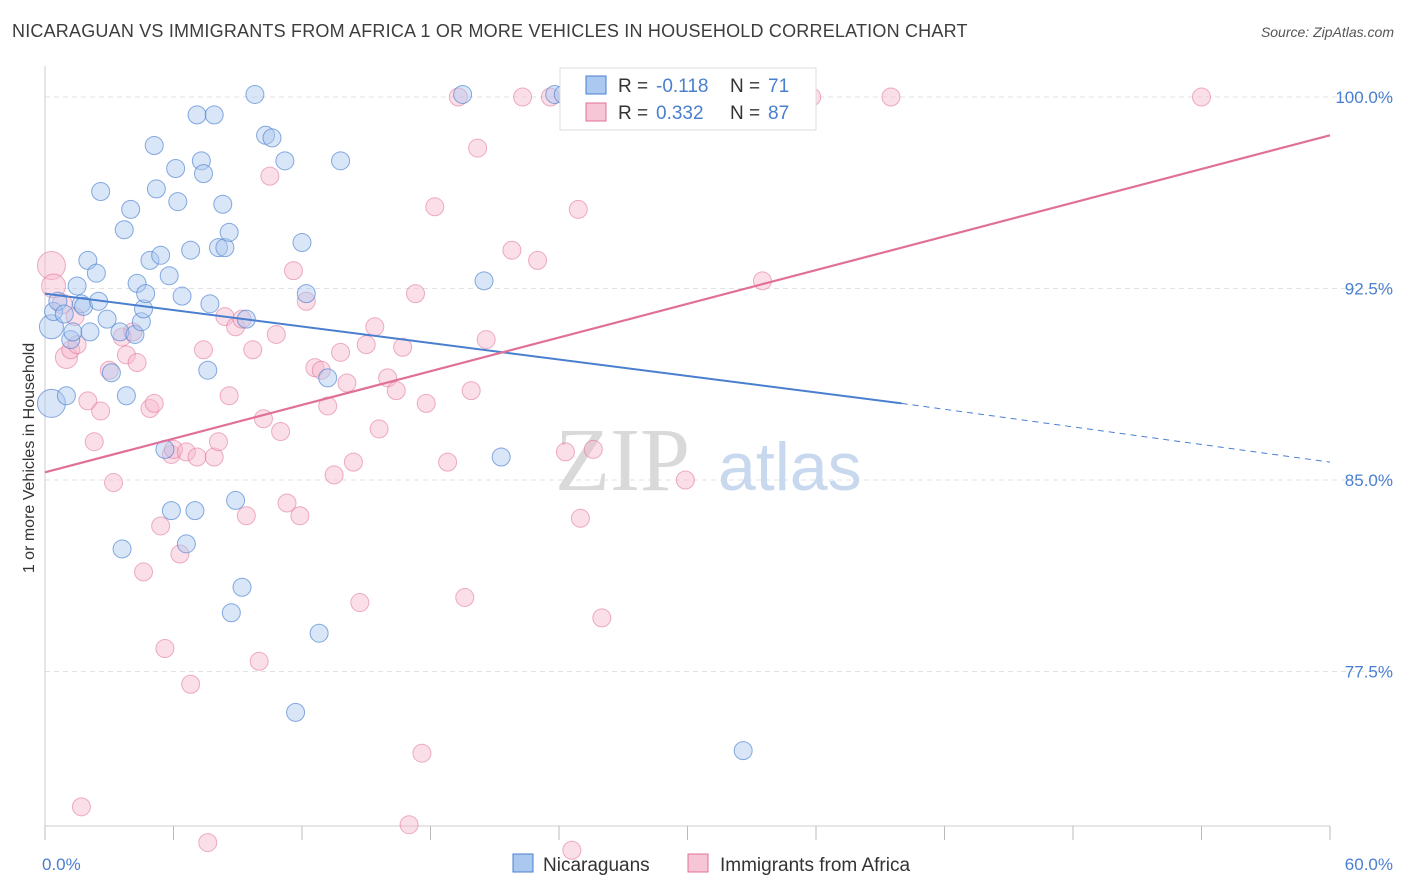  Describe the element at coordinates (778, 113) in the screenshot. I see `legend-n-value-pink: 87` at that location.